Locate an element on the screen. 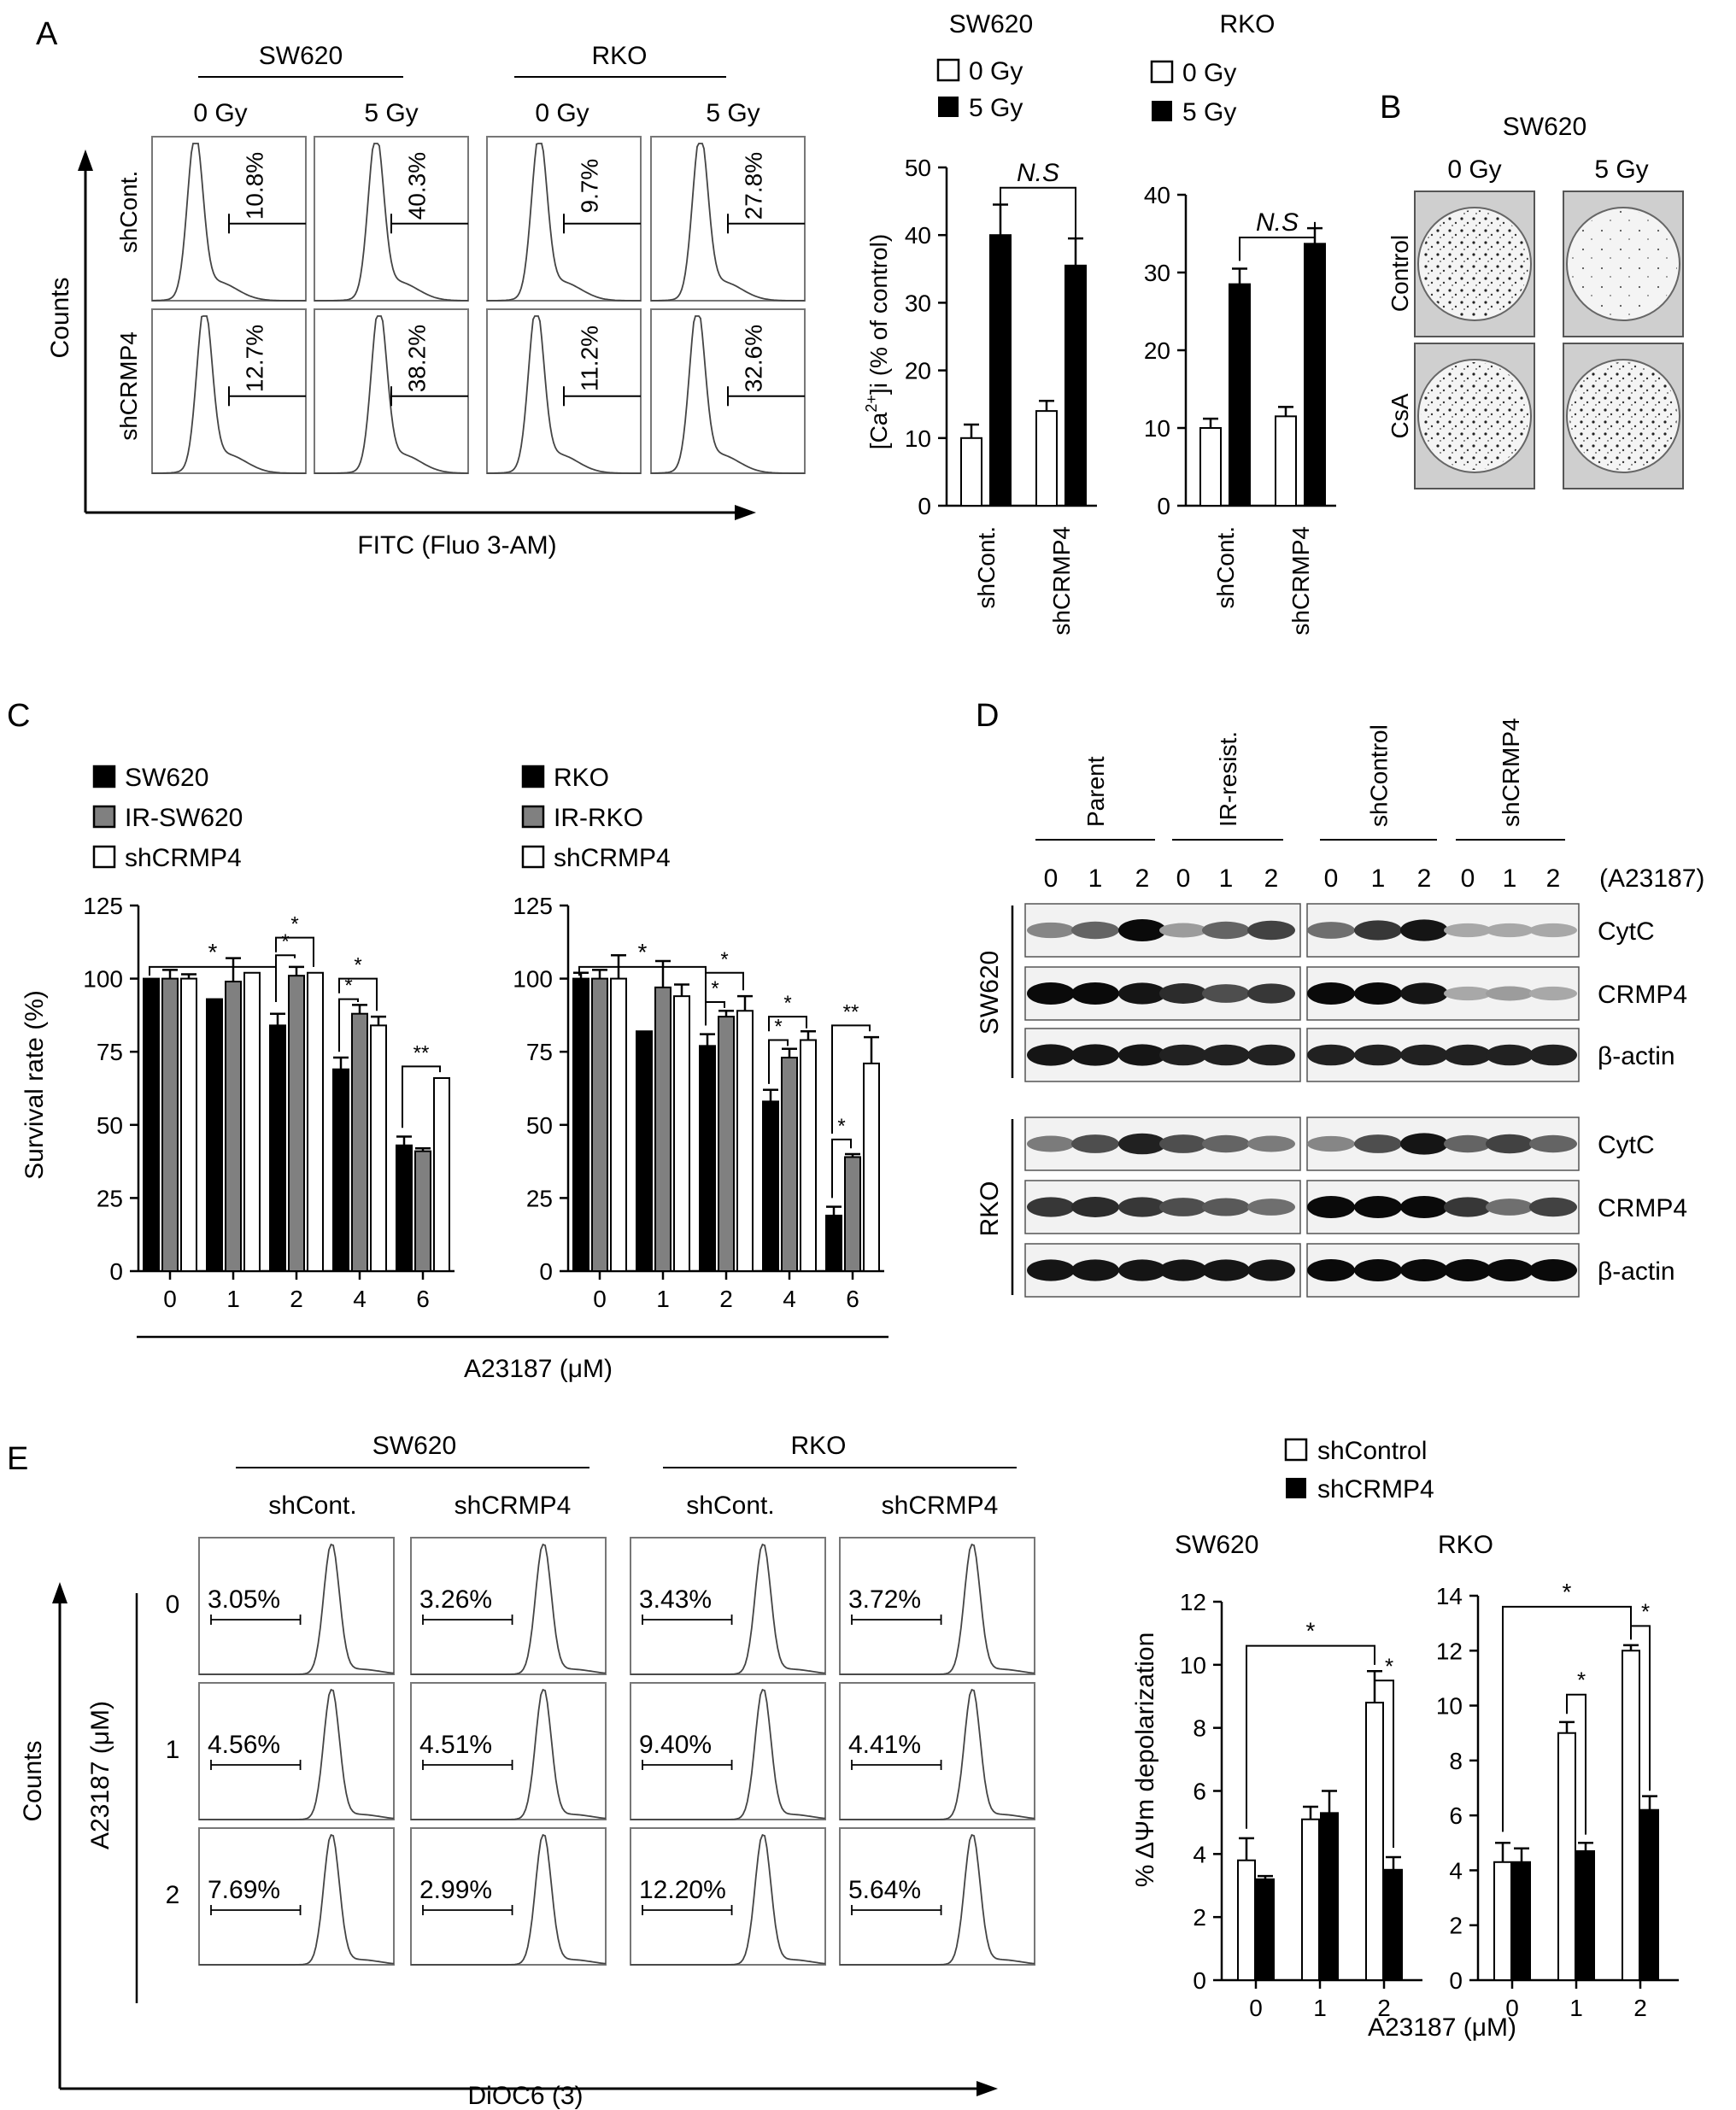  flow-concentration-label: 0 is located at coordinates (173, 1605).